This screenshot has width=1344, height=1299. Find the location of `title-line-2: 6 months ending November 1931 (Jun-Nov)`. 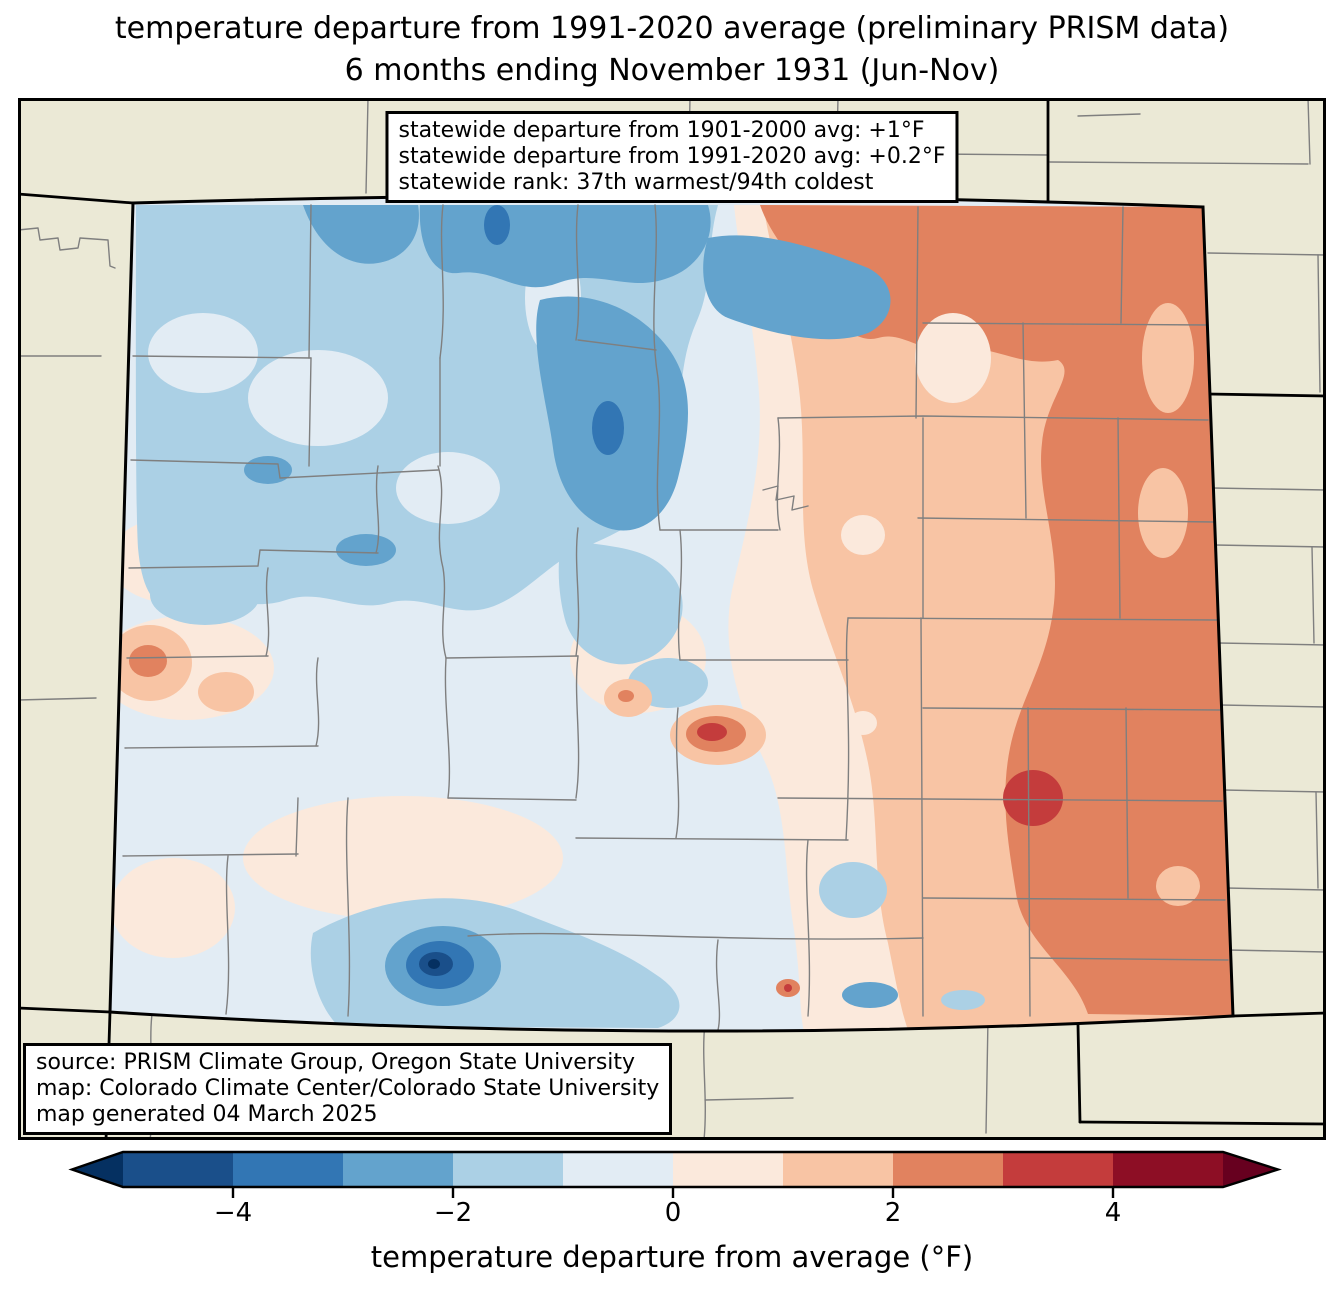

title-line-2: 6 months ending November 1931 (Jun-Nov) is located at coordinates (672, 70).